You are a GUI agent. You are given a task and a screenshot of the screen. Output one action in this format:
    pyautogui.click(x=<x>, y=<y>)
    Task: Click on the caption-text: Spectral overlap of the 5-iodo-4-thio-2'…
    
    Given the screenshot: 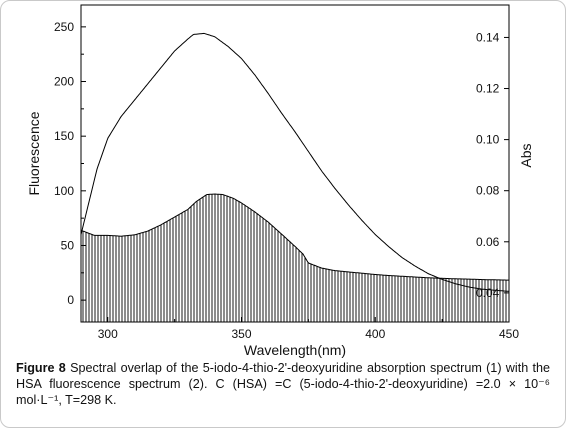 What is the action you would take?
    pyautogui.click(x=283, y=384)
    